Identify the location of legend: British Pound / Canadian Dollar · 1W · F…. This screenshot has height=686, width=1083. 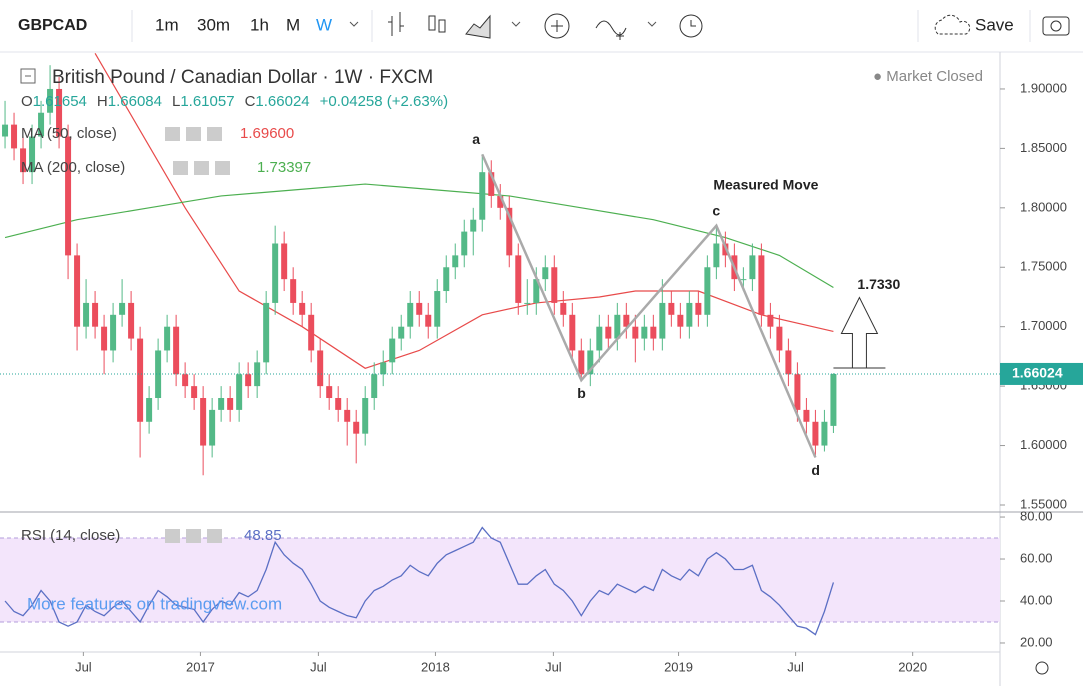
(501, 77).